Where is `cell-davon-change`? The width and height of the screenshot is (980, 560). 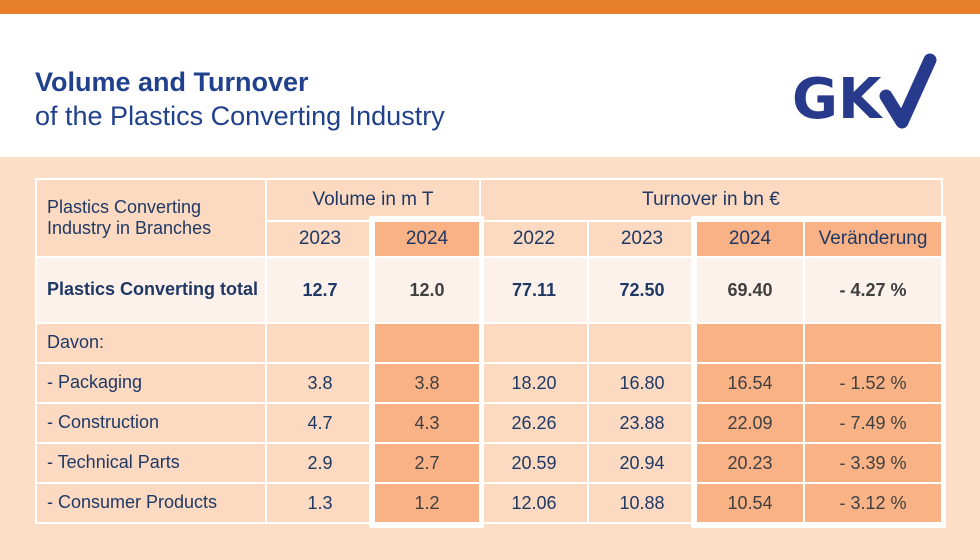
cell-davon-change is located at coordinates (873, 343).